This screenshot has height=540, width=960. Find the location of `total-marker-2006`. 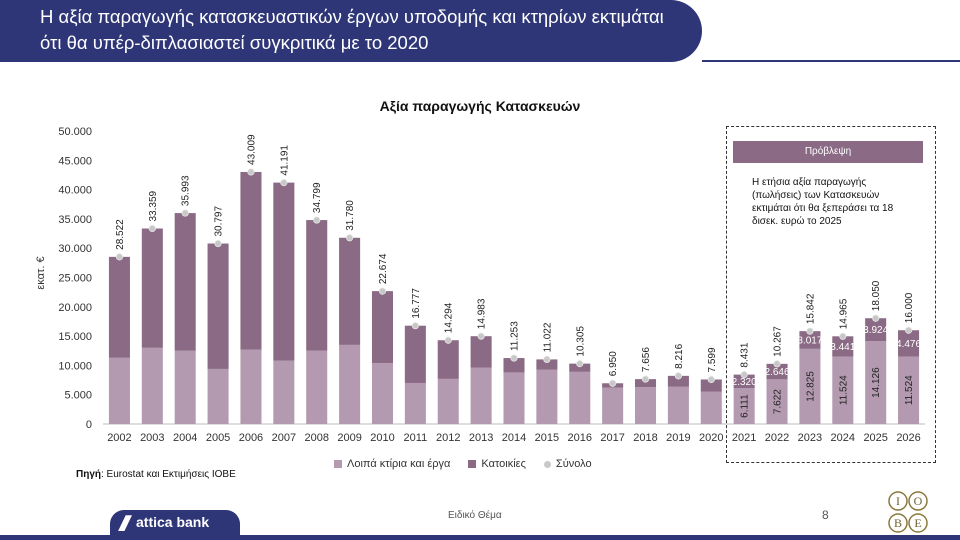

total-marker-2006 is located at coordinates (251, 172).